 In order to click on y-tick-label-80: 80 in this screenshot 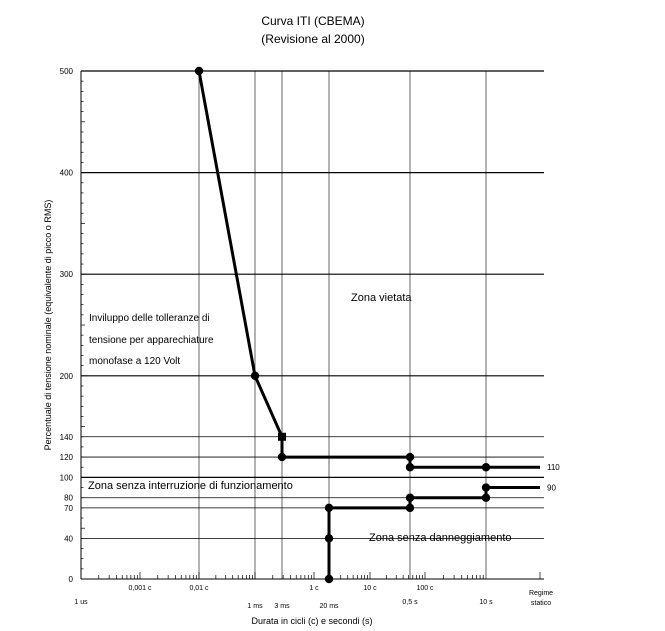, I will do `click(68, 498)`.